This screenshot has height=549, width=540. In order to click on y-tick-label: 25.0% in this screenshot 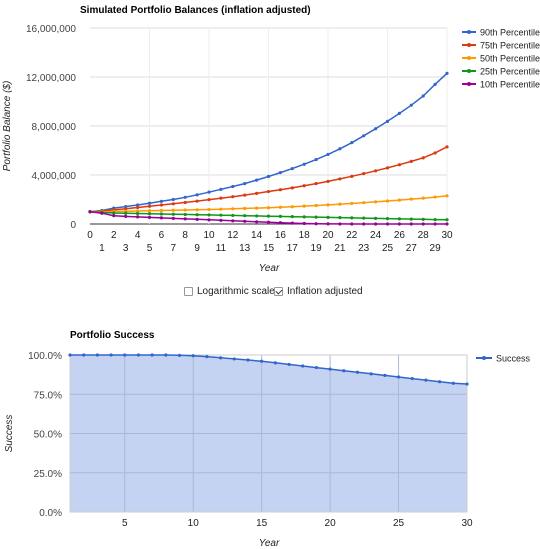, I will do `click(48, 474)`.